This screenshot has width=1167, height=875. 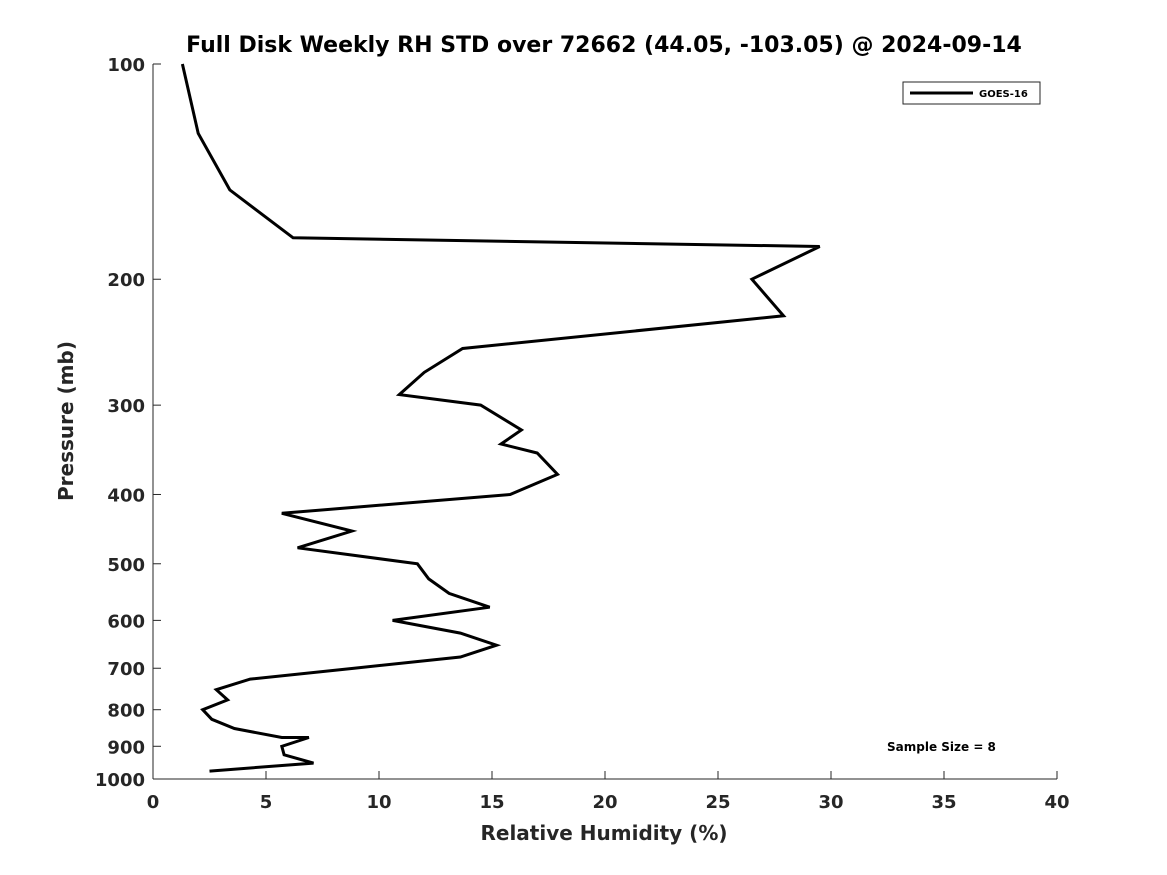 I want to click on legend: GOES-16, so click(x=971, y=93).